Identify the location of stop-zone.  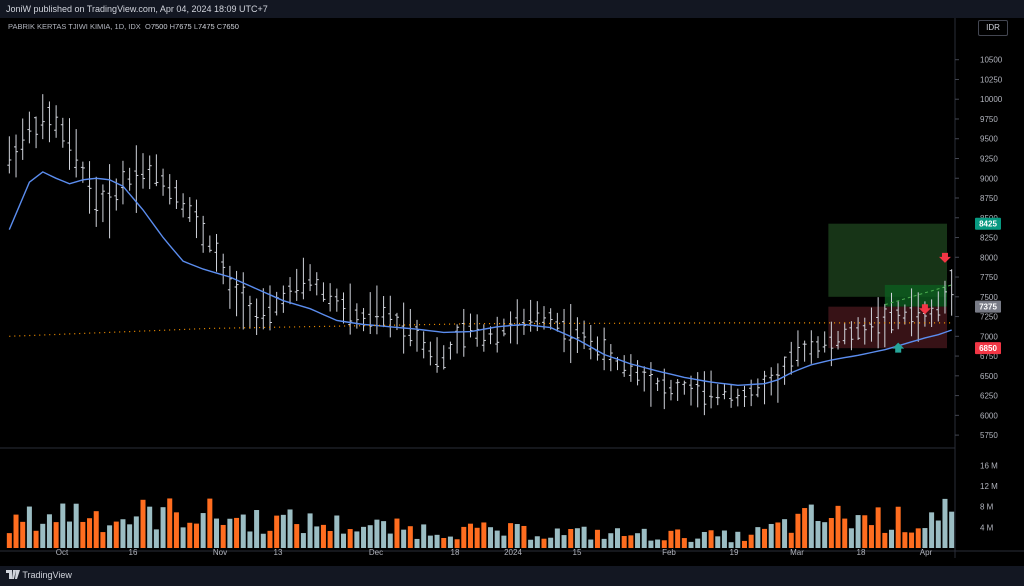
(887, 327).